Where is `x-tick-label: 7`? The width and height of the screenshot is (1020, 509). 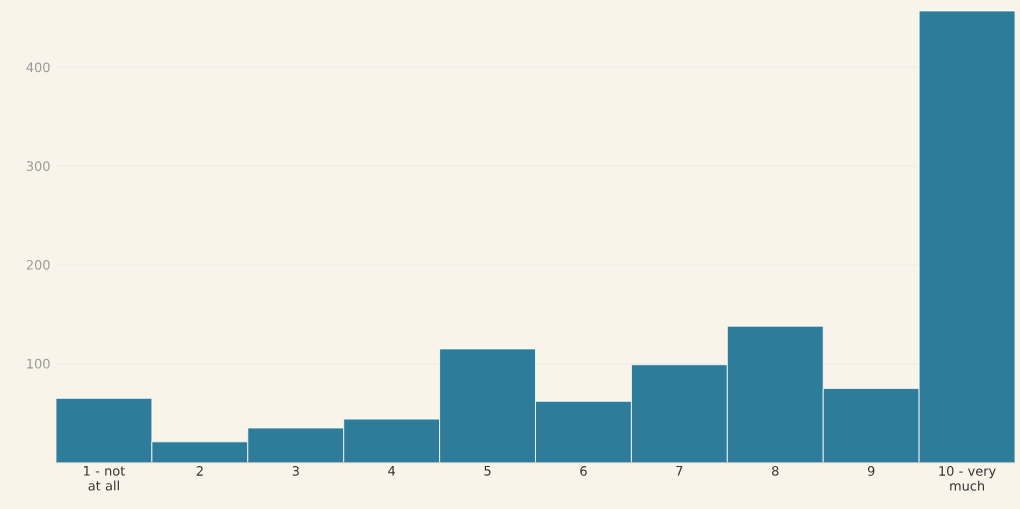 x-tick-label: 7 is located at coordinates (679, 470).